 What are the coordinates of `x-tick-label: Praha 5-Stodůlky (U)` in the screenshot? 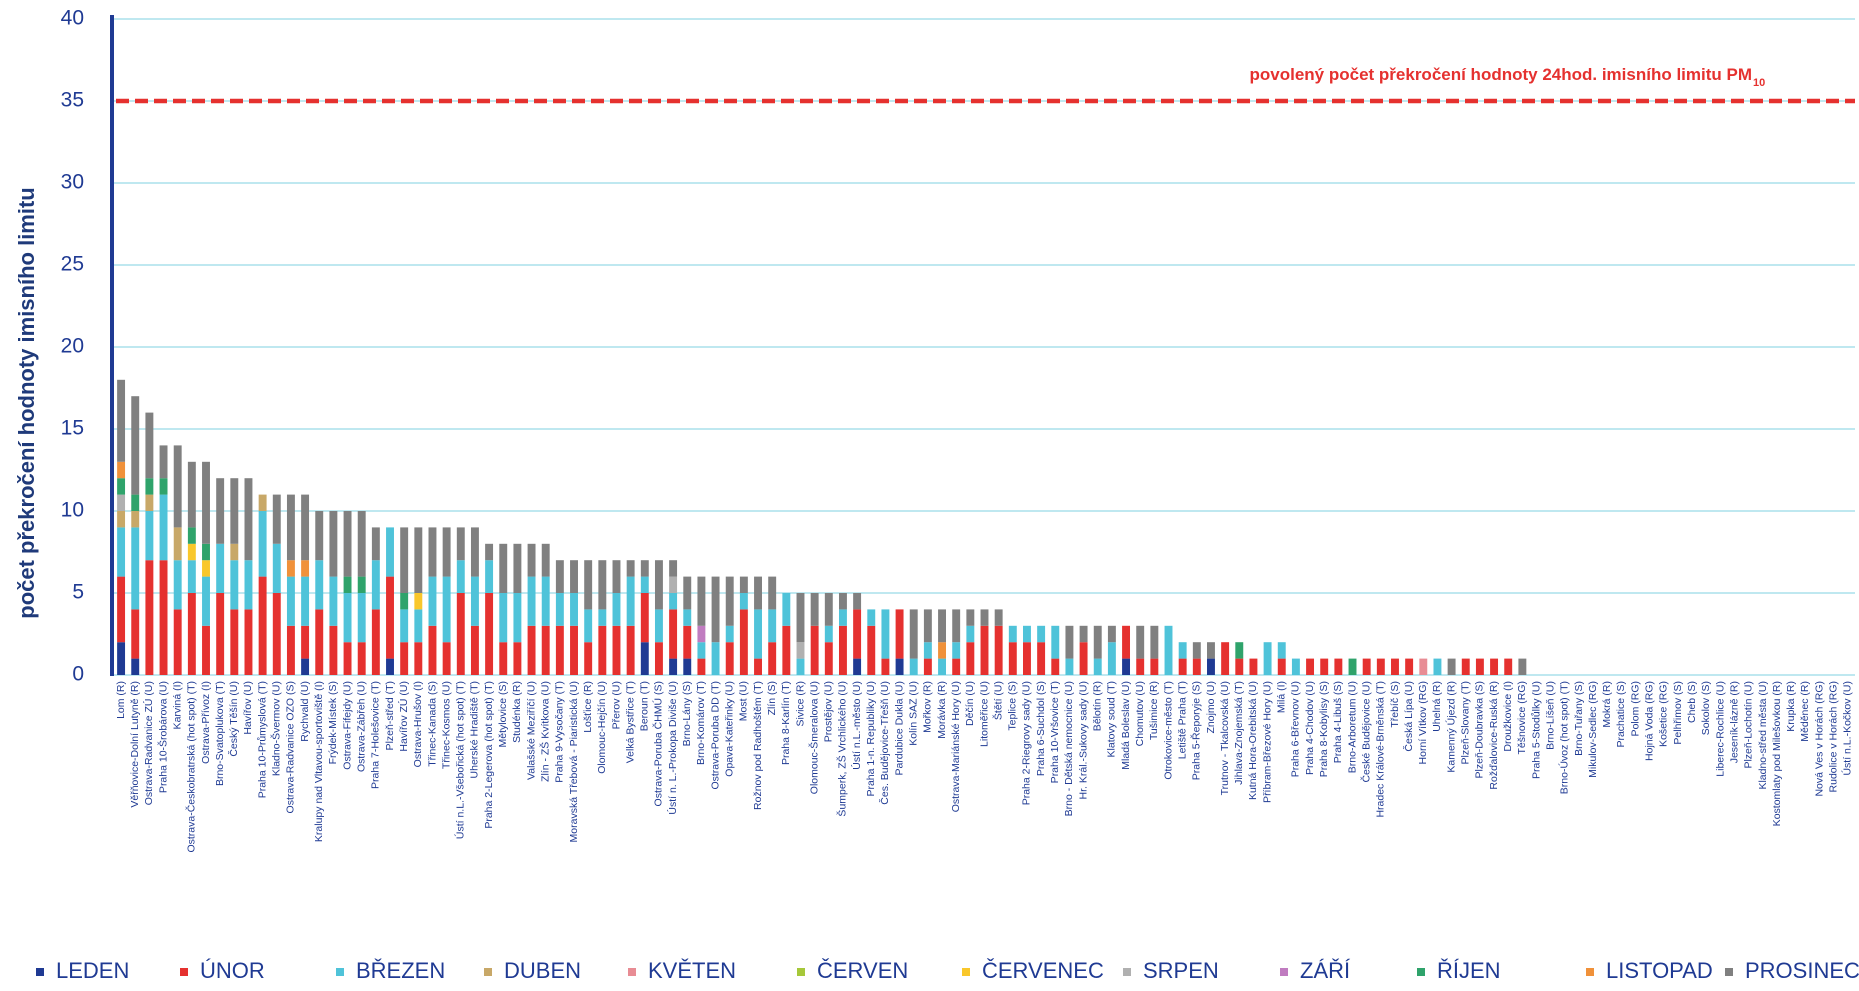 It's located at (1536, 730).